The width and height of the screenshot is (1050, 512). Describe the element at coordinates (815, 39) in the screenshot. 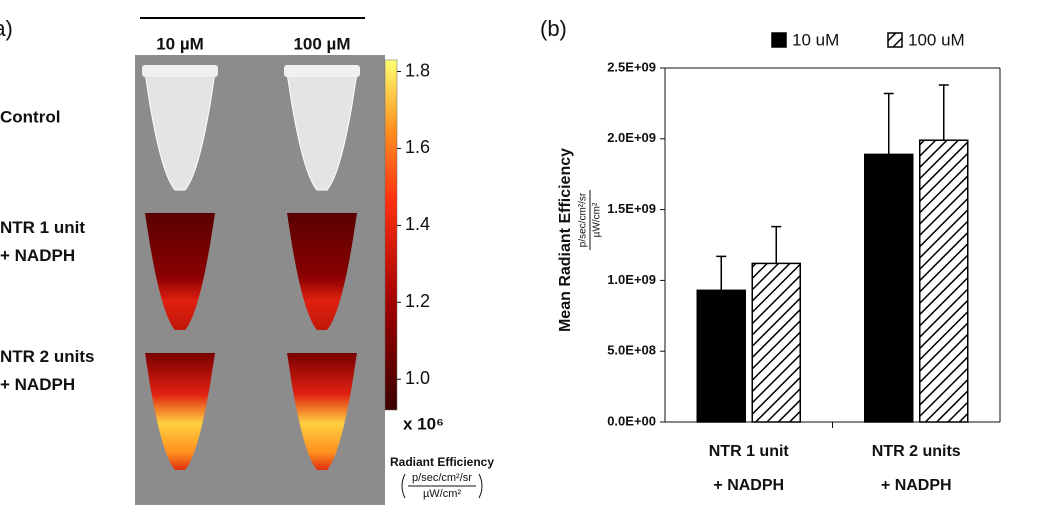

I see `legend-label: 10 uM` at that location.